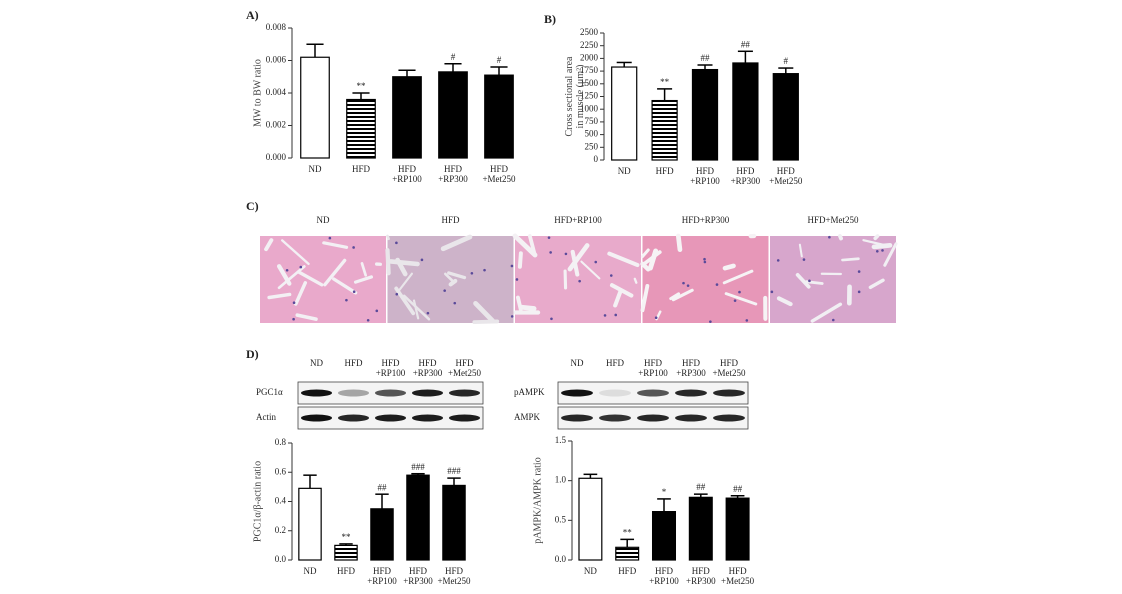 This screenshot has width=1122, height=594. What do you see at coordinates (252, 354) in the screenshot?
I see `panel-label: D)` at bounding box center [252, 354].